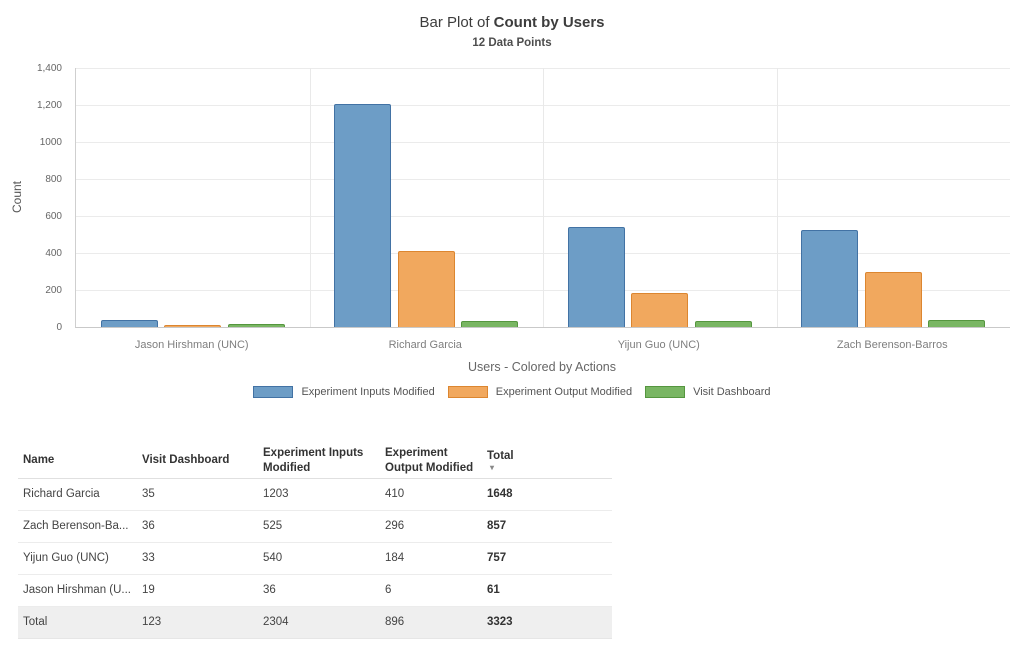  Describe the element at coordinates (35, 622) in the screenshot. I see `table-cell-name: Total` at that location.